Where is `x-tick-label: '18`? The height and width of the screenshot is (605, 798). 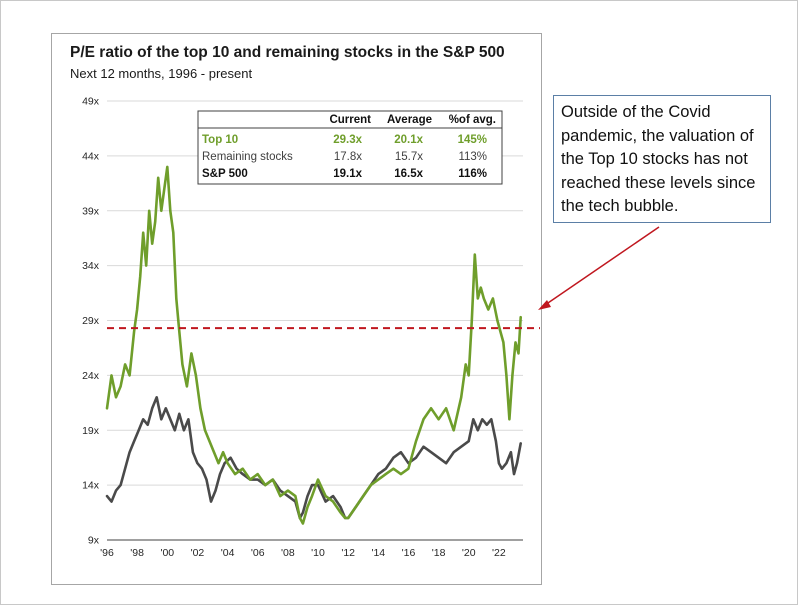 x-tick-label: '18 is located at coordinates (439, 553).